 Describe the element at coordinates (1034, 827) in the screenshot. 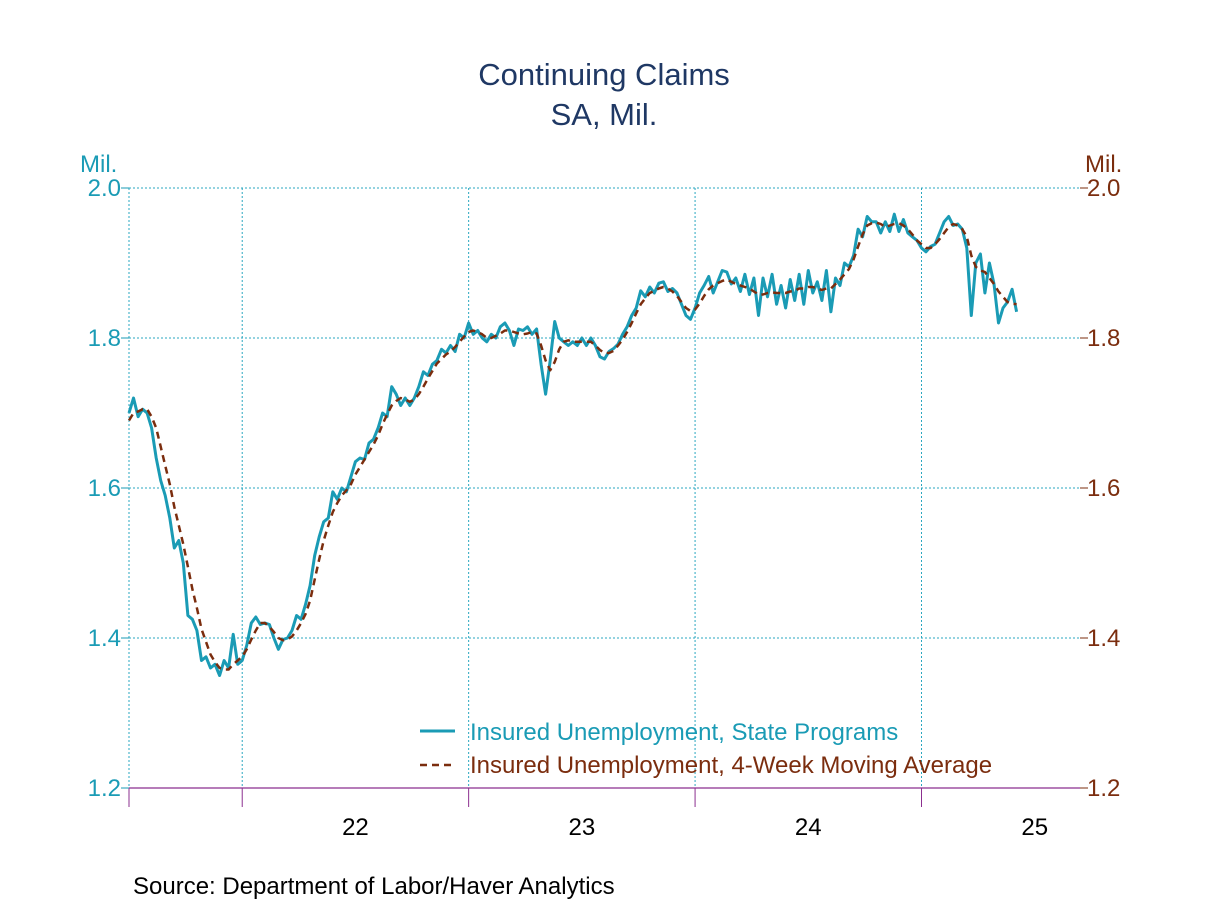

I see `x-tick-label: 25` at that location.